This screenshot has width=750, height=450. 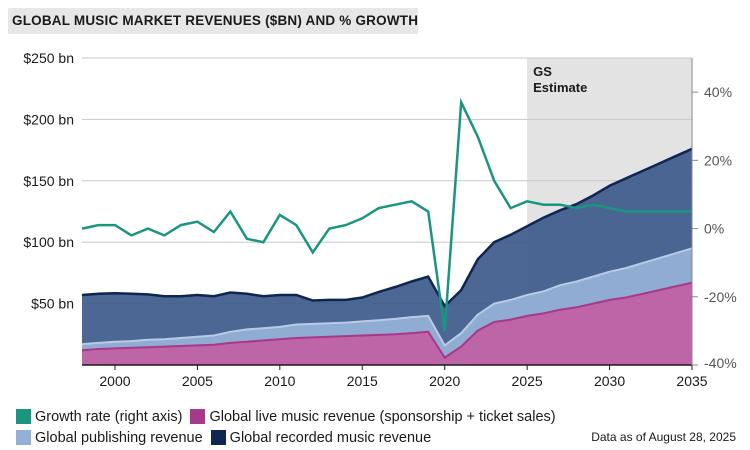 What do you see at coordinates (279, 381) in the screenshot?
I see `x-tick-label: 2010` at bounding box center [279, 381].